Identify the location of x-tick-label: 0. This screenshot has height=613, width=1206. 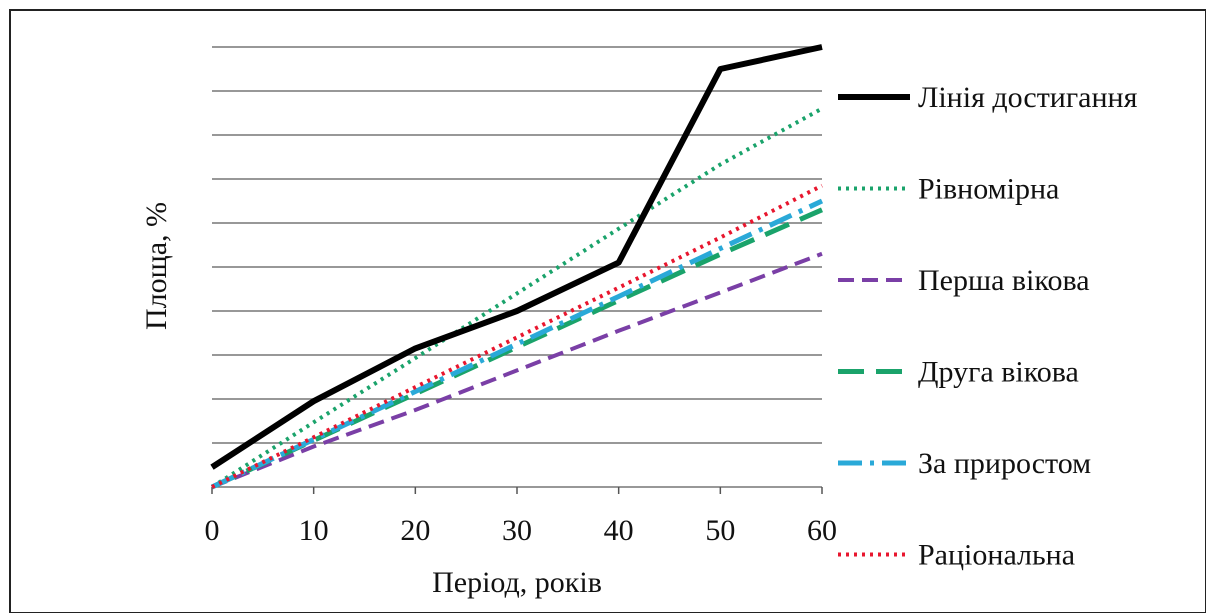
(212, 530).